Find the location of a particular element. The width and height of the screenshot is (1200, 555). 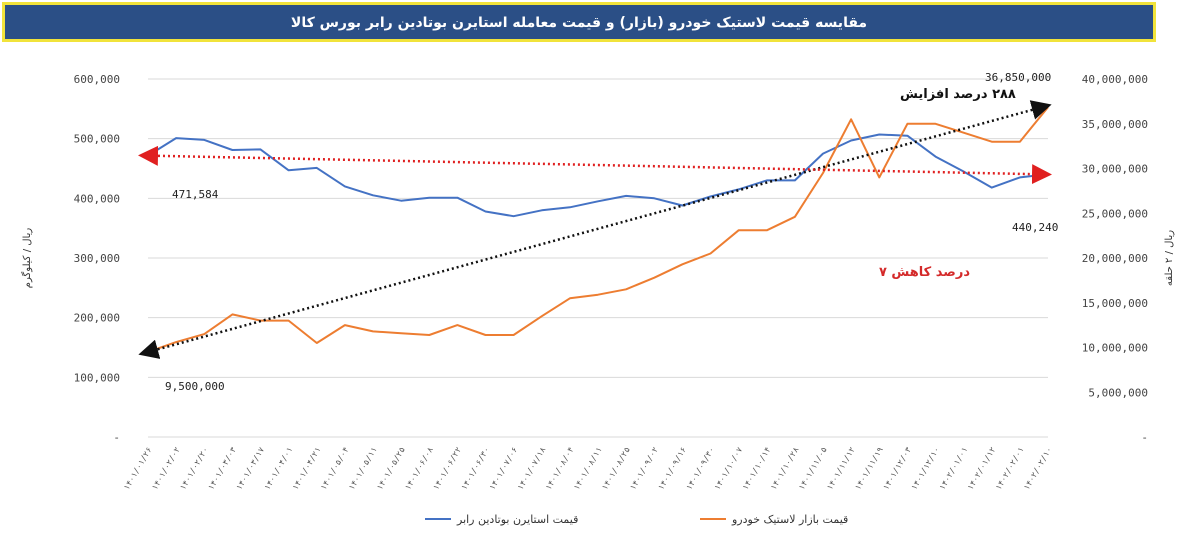

left-tick-label: 300,000 is located at coordinates (97, 258).